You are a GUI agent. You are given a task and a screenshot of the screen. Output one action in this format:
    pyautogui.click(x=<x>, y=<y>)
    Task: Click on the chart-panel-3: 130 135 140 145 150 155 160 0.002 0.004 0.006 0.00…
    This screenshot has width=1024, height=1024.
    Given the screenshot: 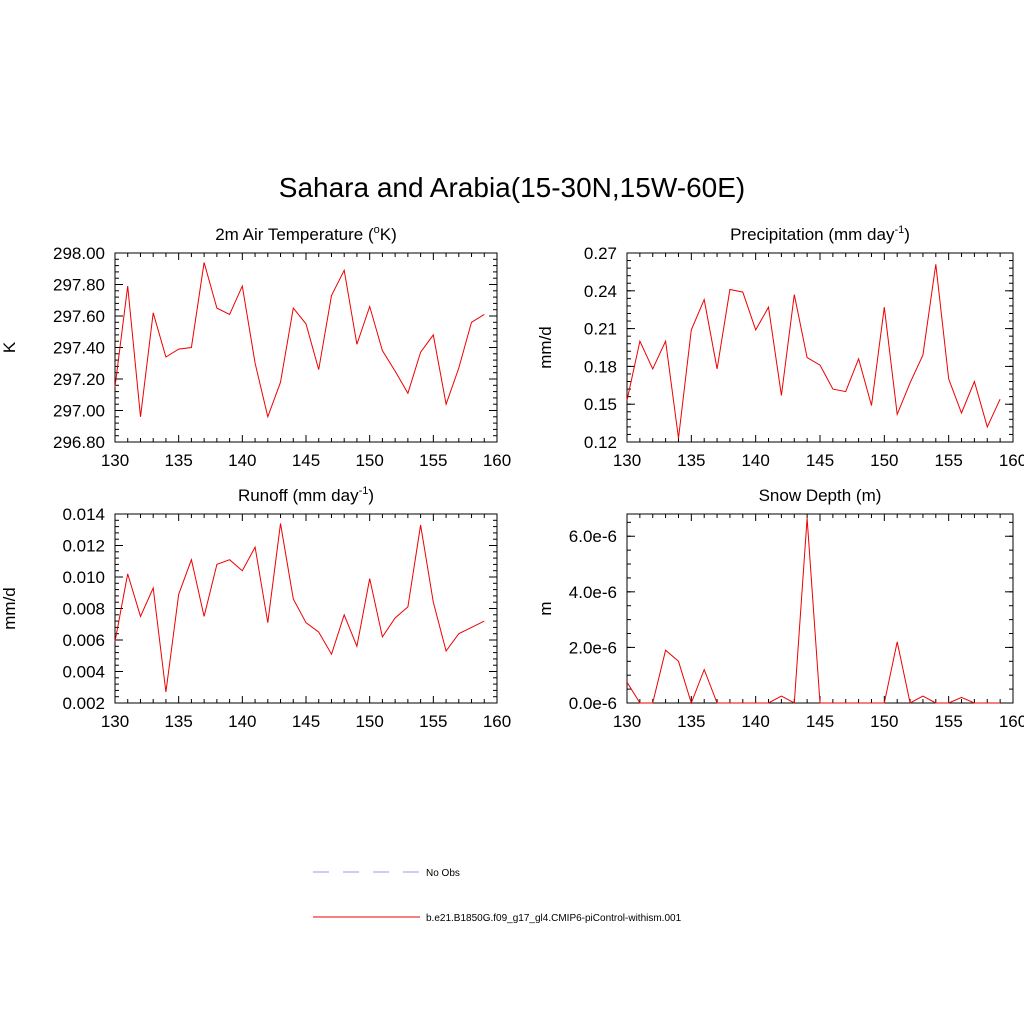 What is the action you would take?
    pyautogui.click(x=255, y=608)
    